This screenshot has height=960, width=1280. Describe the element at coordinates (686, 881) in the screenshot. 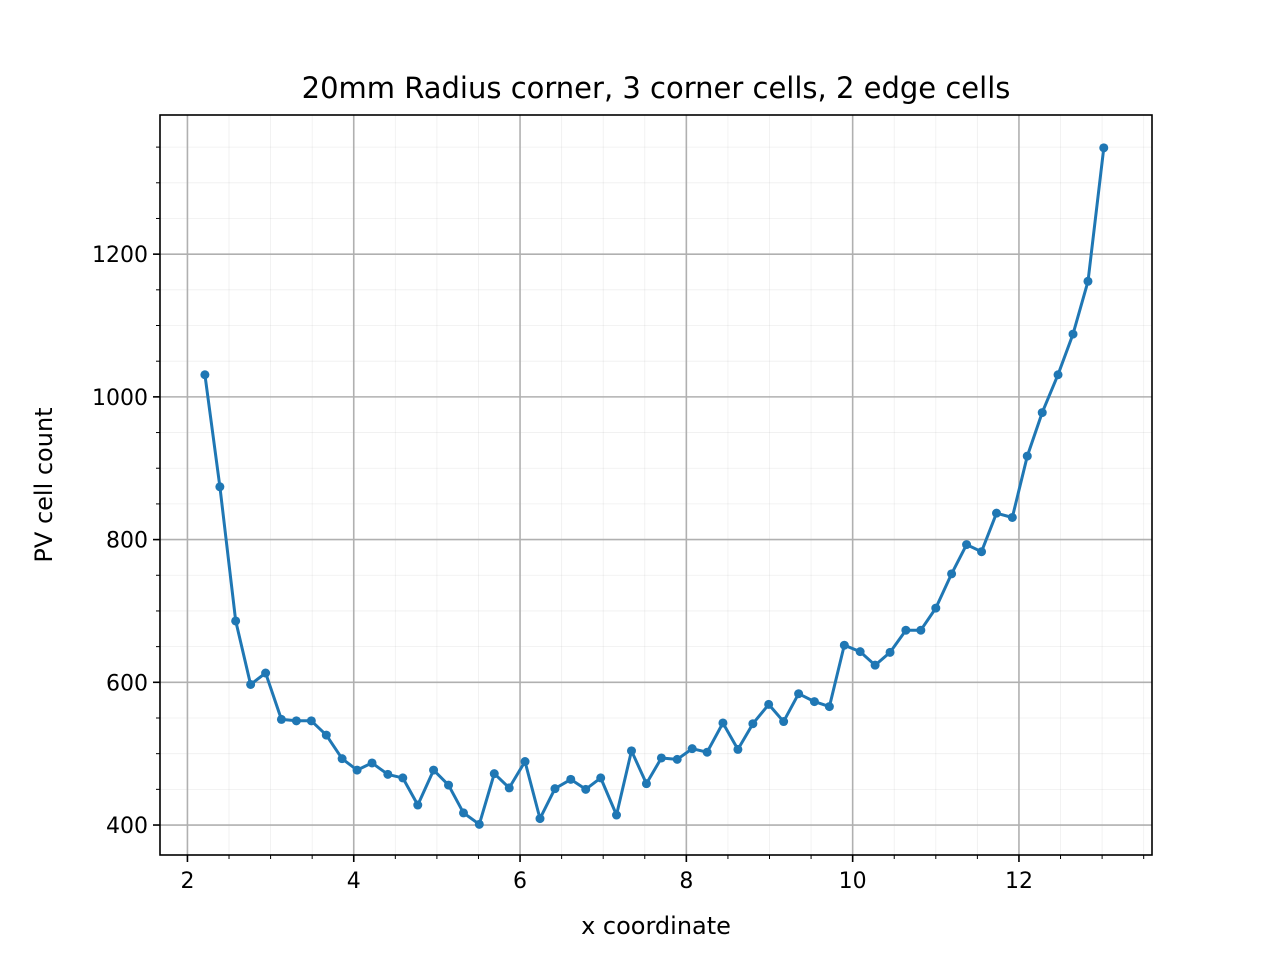

I see `x-tick-label: 8` at that location.